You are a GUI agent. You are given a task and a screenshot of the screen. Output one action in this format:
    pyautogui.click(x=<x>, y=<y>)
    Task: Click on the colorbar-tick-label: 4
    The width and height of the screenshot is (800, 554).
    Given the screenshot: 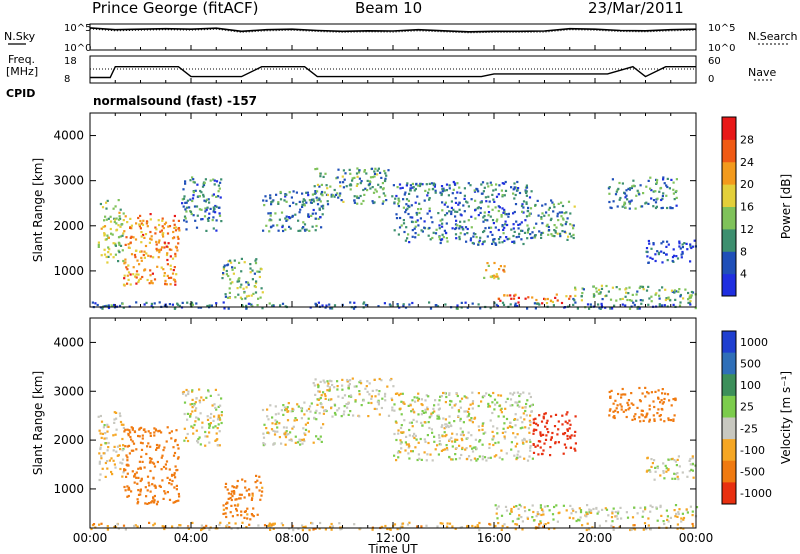 What is the action you would take?
    pyautogui.click(x=743, y=274)
    